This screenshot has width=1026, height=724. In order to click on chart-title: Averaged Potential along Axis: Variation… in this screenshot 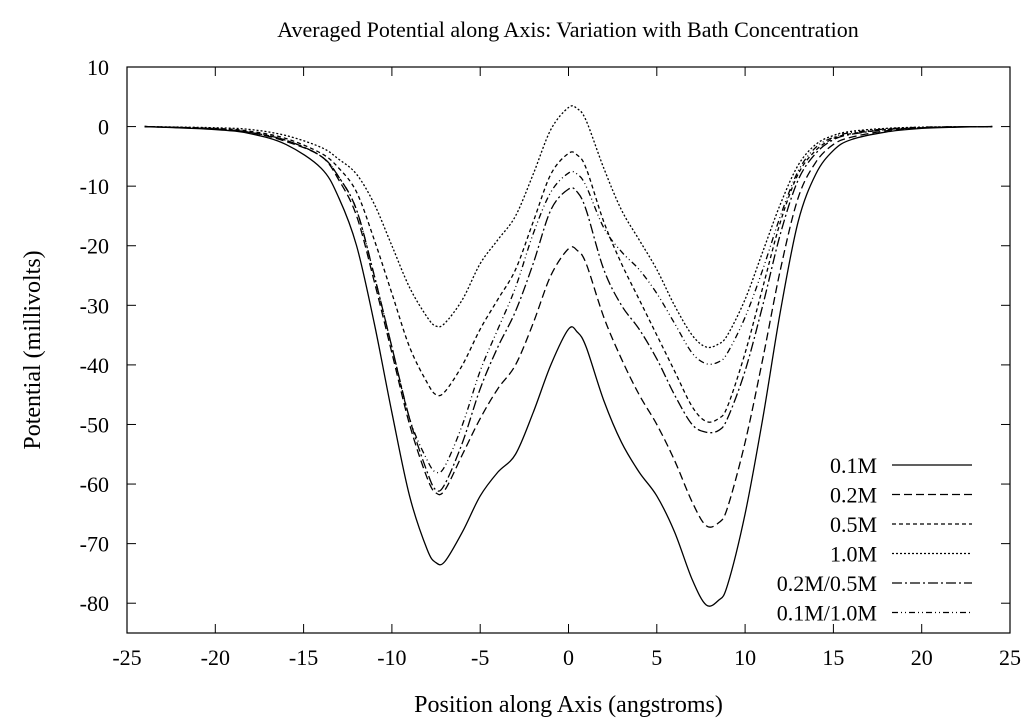, I will do `click(567, 29)`.